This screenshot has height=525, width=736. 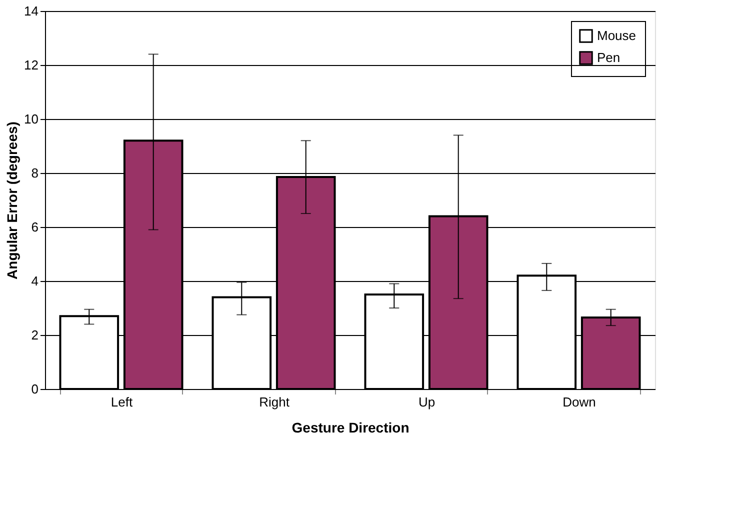 What do you see at coordinates (608, 57) in the screenshot?
I see `legend-label: Pen` at bounding box center [608, 57].